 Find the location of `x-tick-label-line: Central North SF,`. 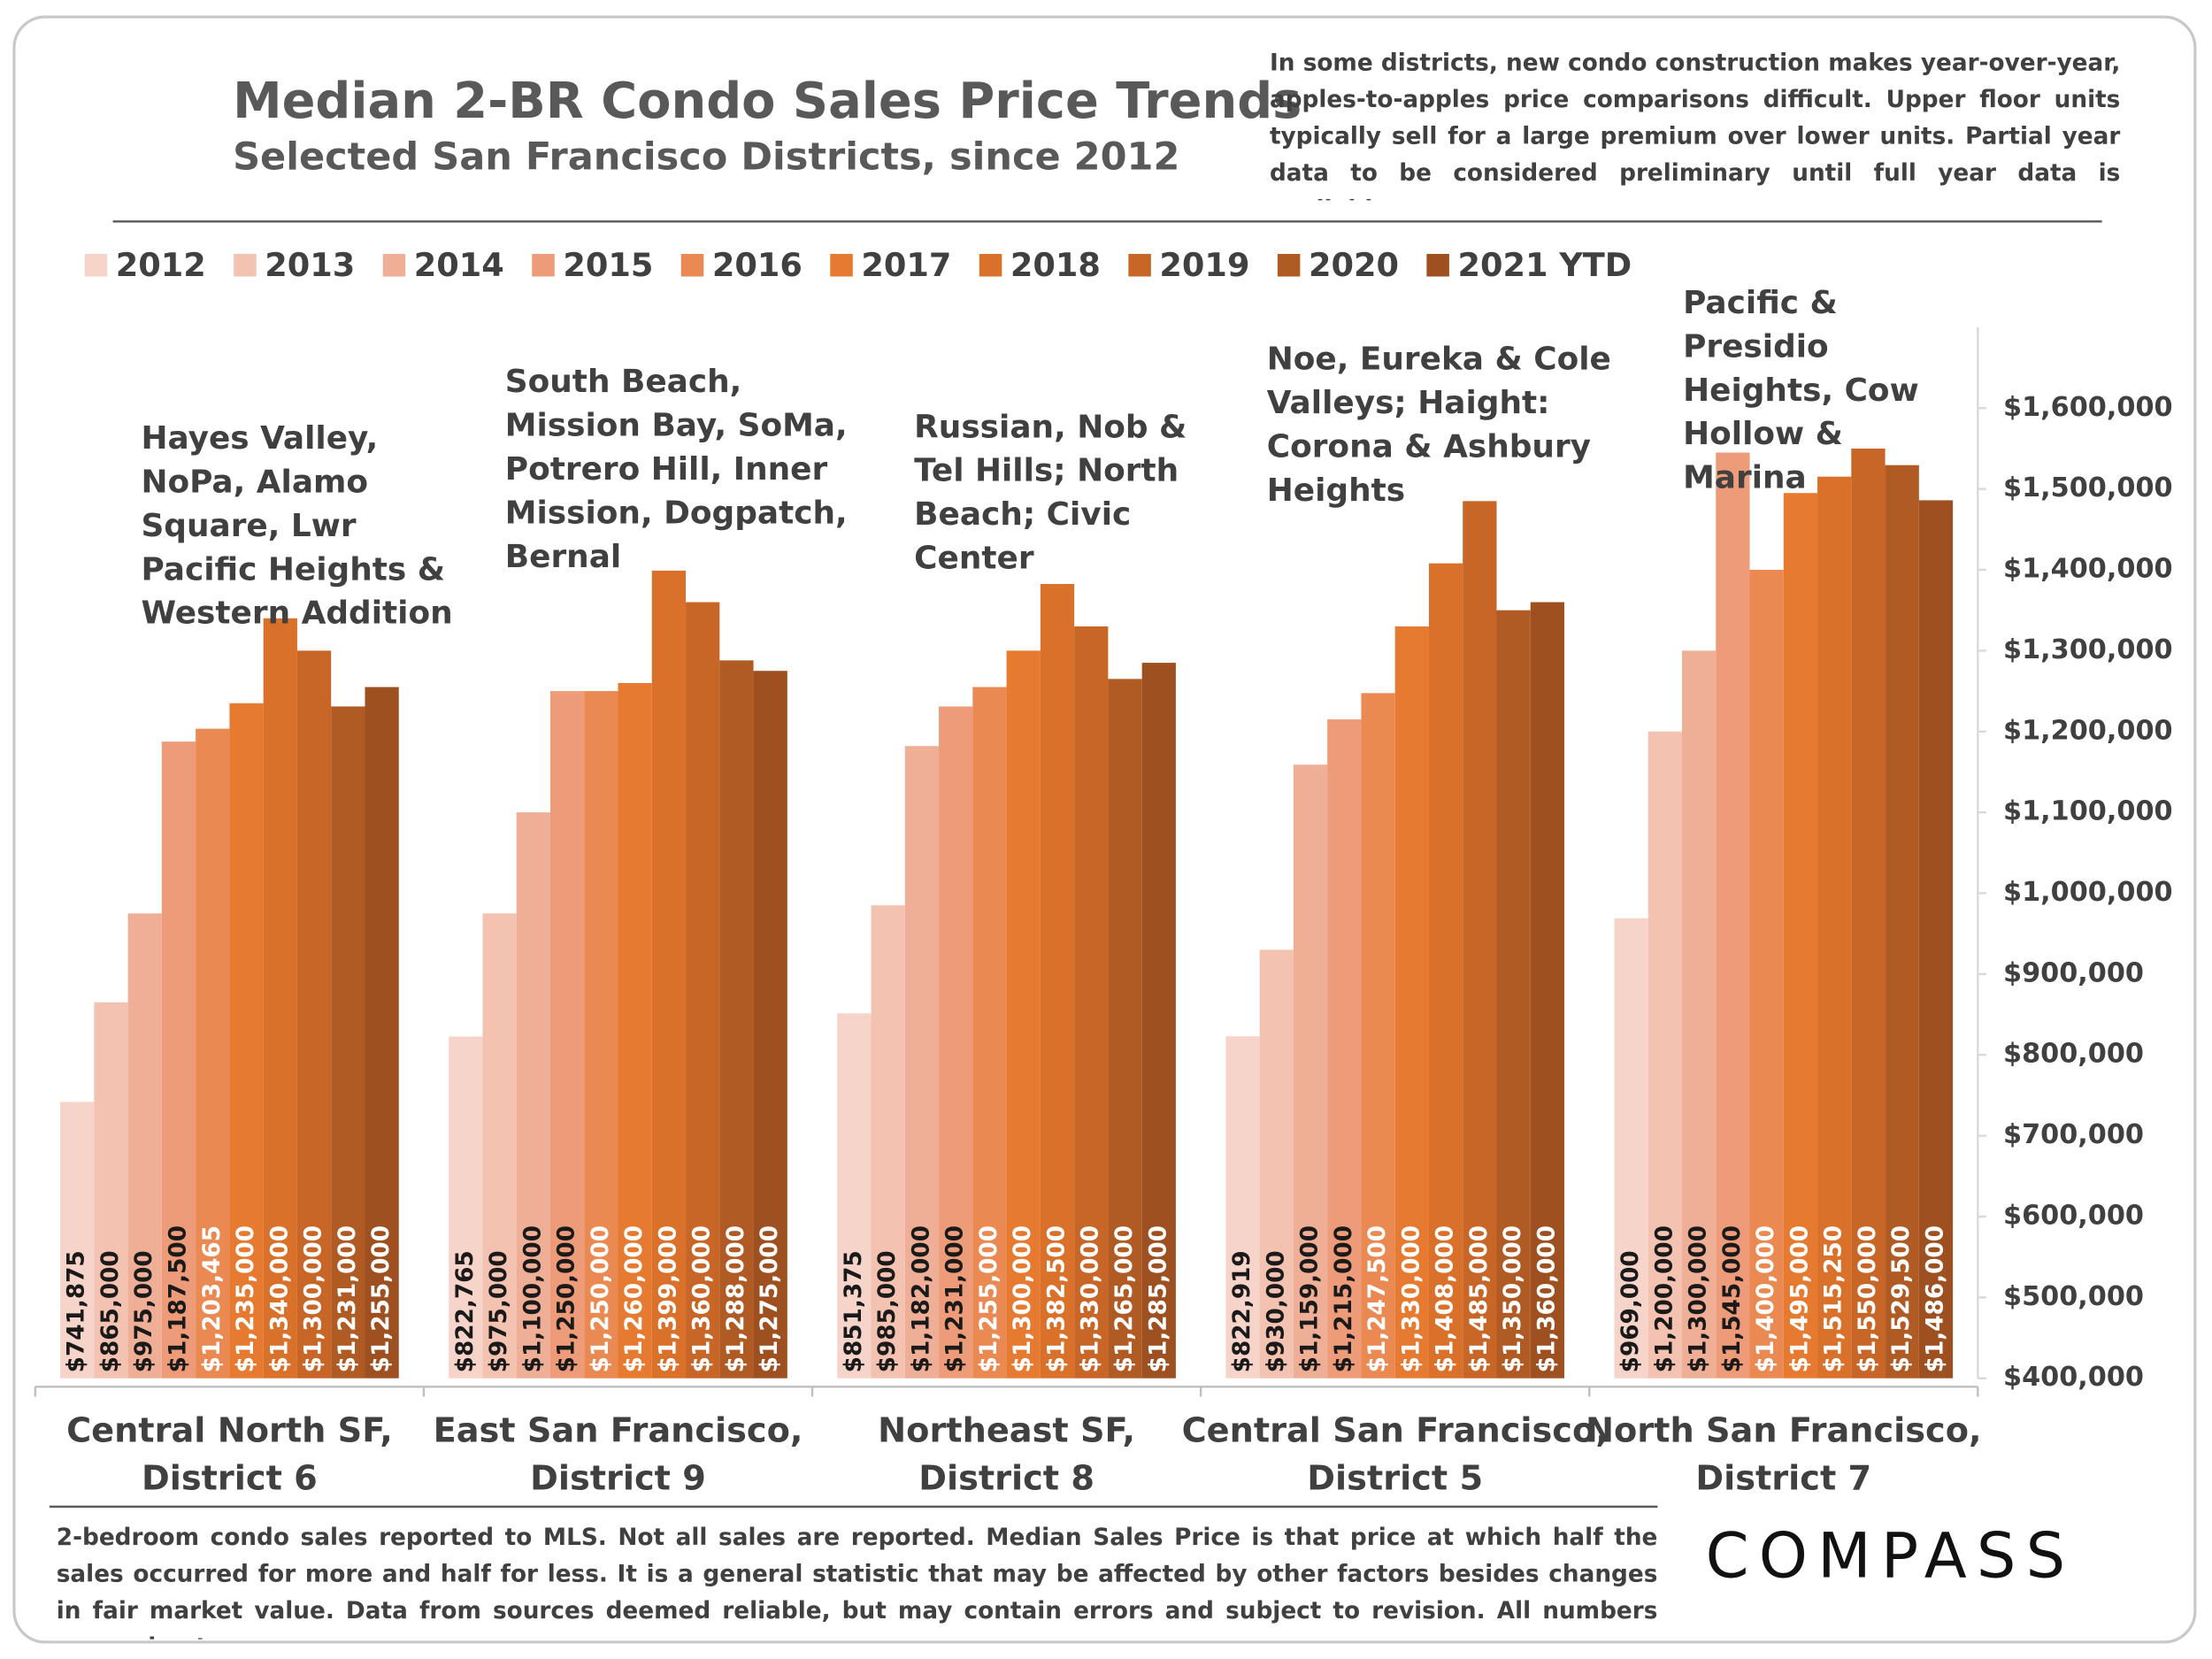

x-tick-label-line: Central North SF, is located at coordinates (230, 1430).